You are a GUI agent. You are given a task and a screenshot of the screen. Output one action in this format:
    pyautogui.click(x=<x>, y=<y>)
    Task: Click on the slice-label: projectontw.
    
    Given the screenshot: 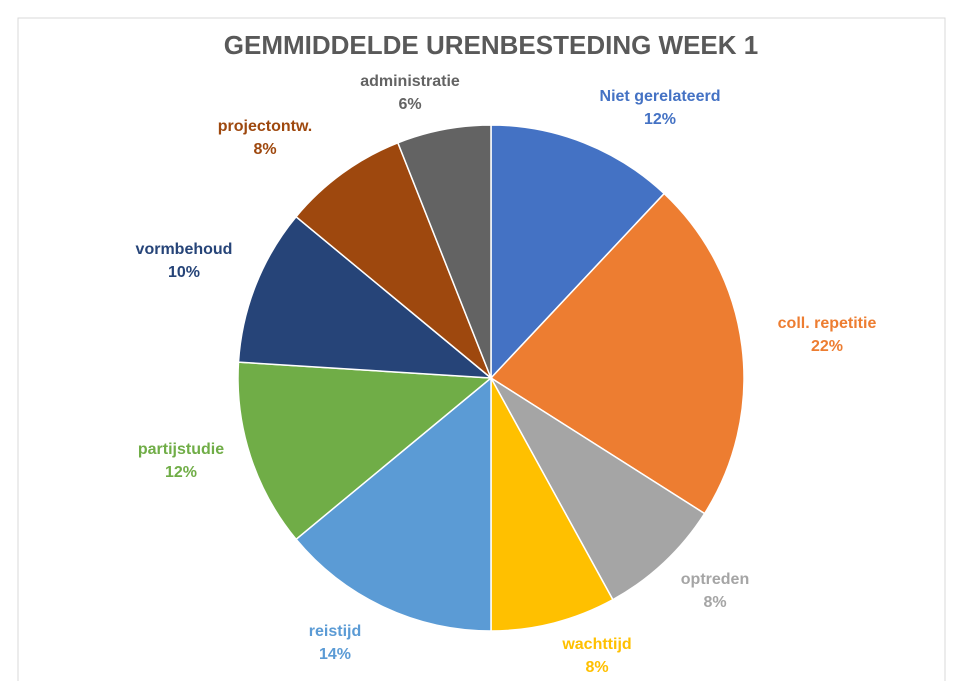 What is the action you would take?
    pyautogui.click(x=265, y=126)
    